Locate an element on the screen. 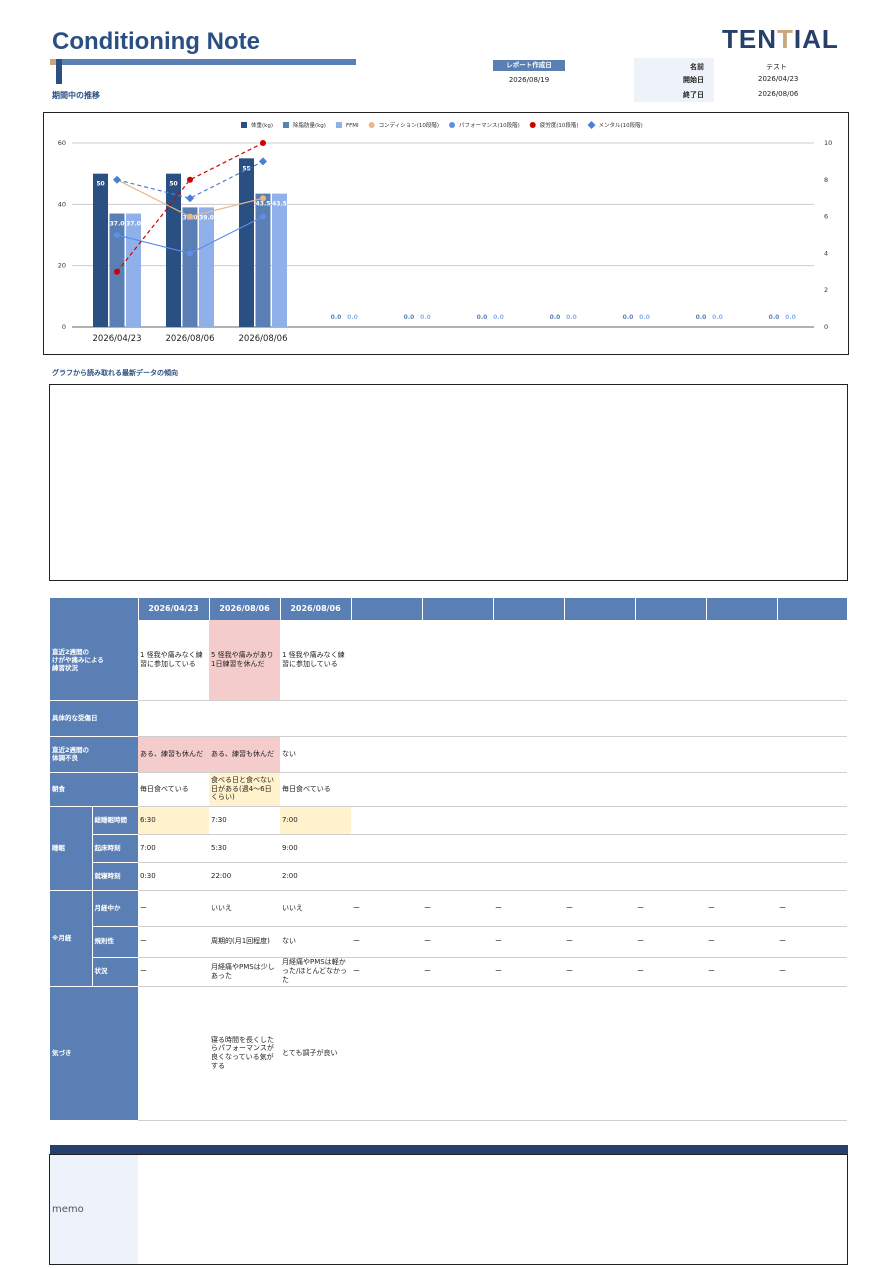 The image size is (892, 1268). y-right-tick: 8 is located at coordinates (826, 180).